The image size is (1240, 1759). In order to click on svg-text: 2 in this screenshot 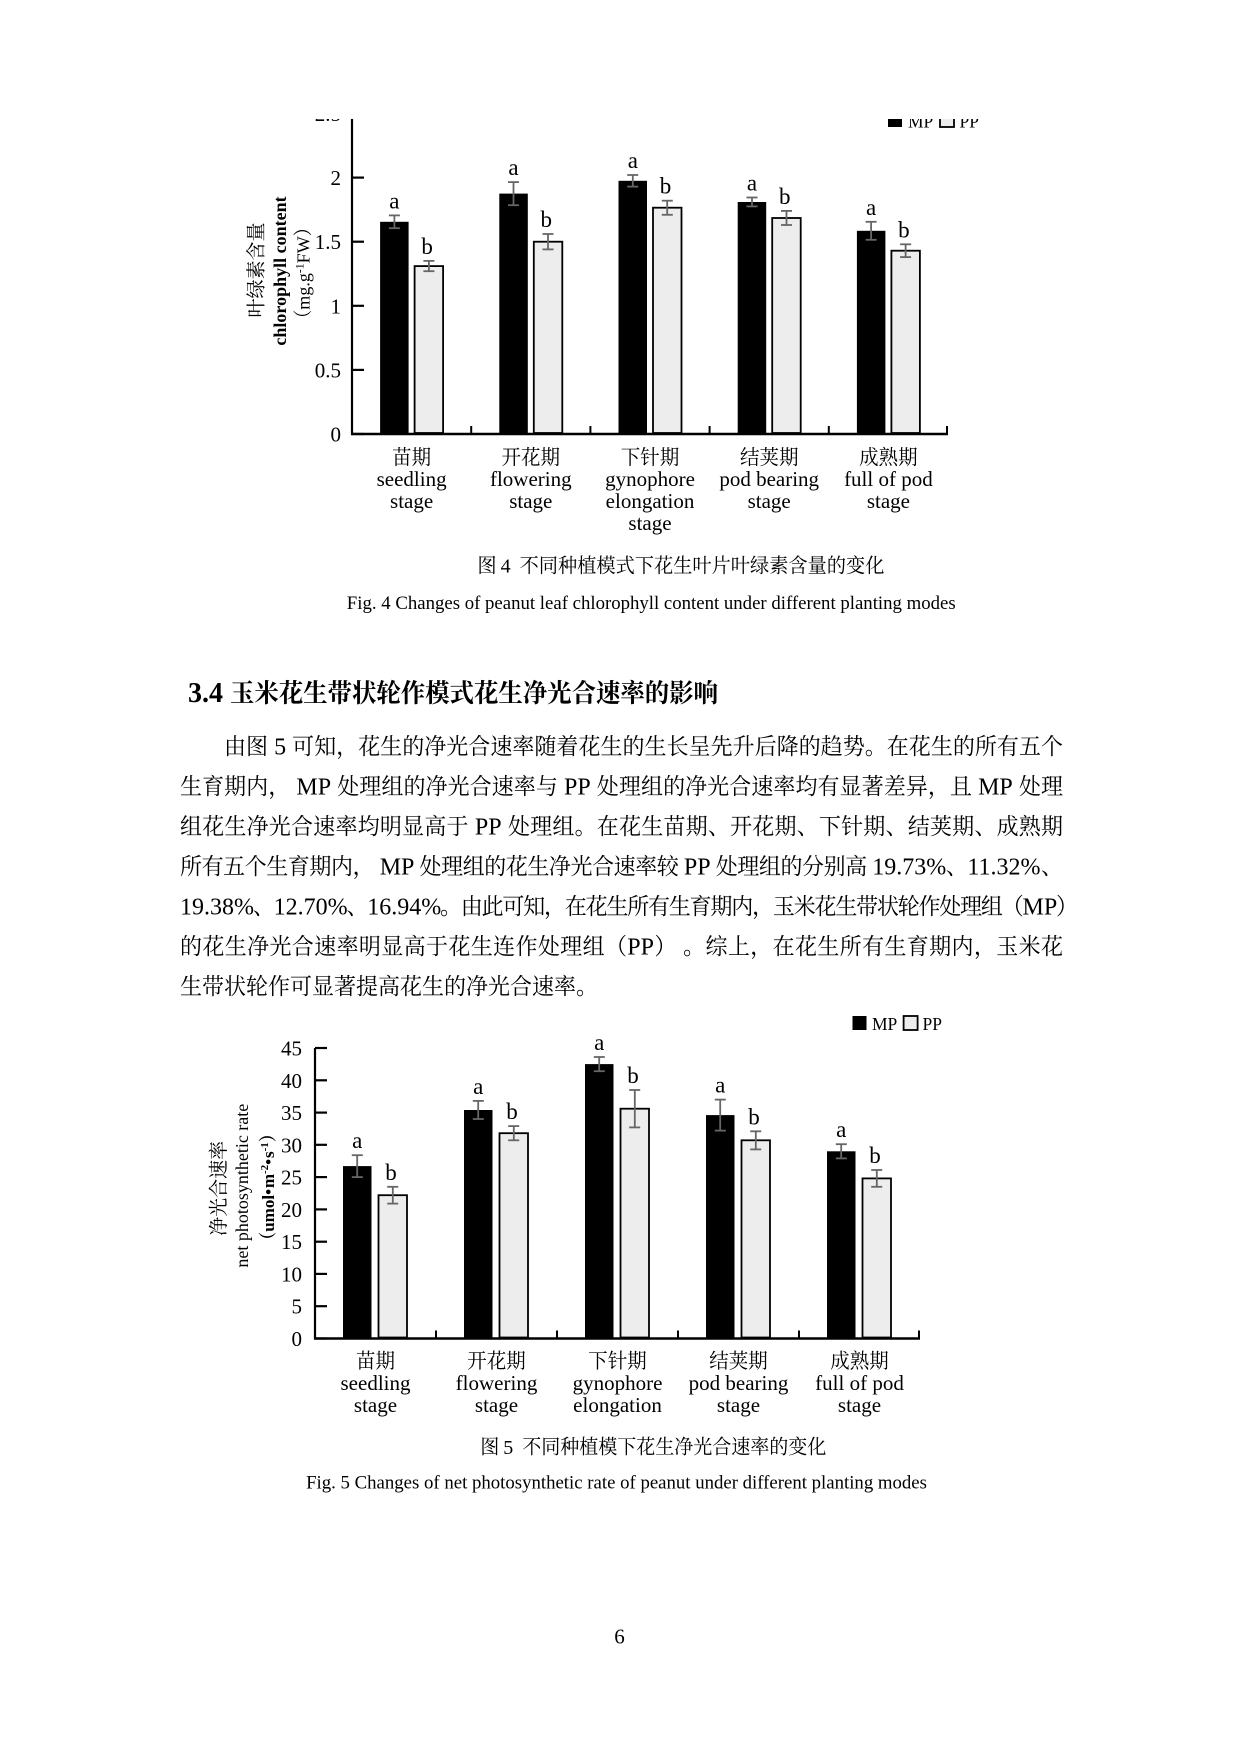, I will do `click(336, 178)`.